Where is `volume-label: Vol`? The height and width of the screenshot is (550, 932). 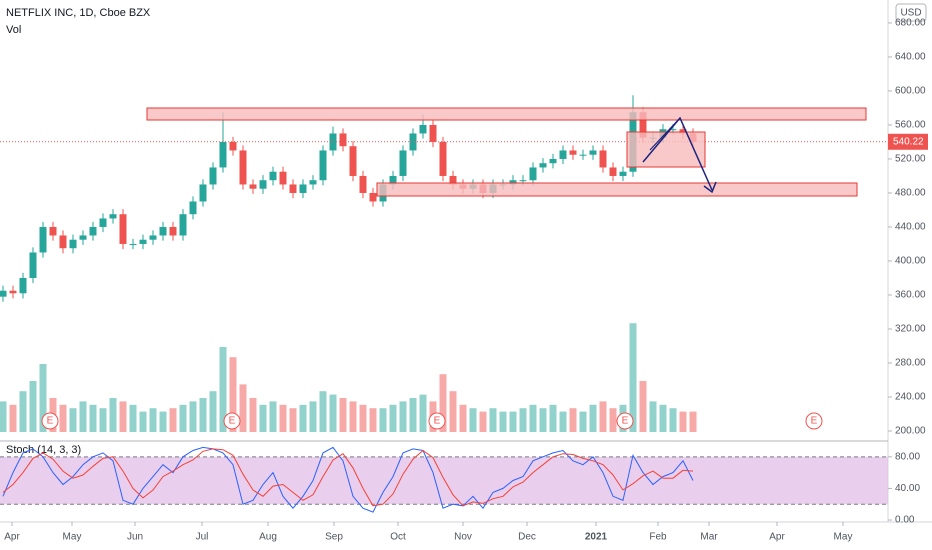
volume-label: Vol is located at coordinates (13, 30).